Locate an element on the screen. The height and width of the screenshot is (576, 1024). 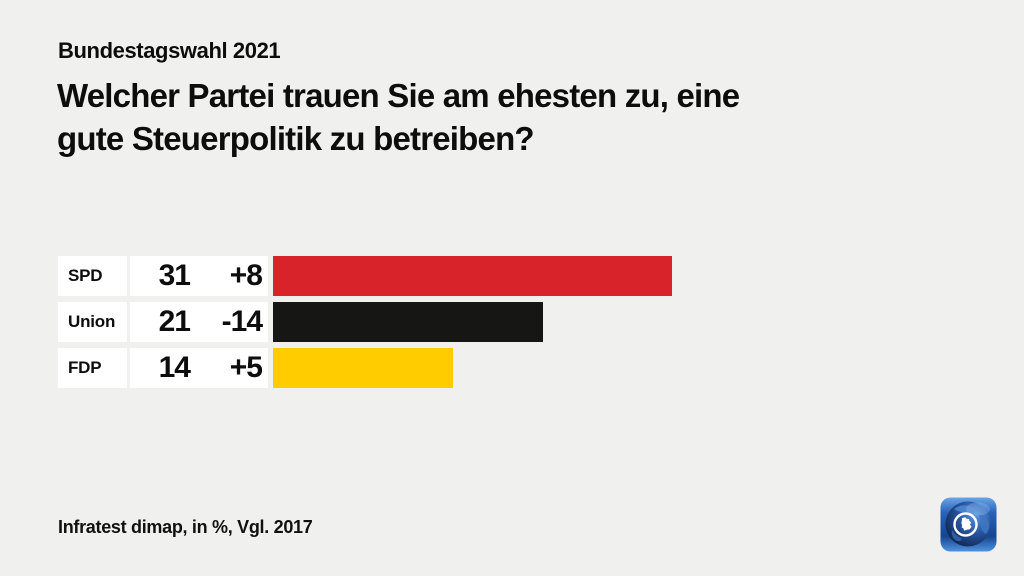
source-note: Infratest dimap, in %, Vgl. 2017 is located at coordinates (185, 527).